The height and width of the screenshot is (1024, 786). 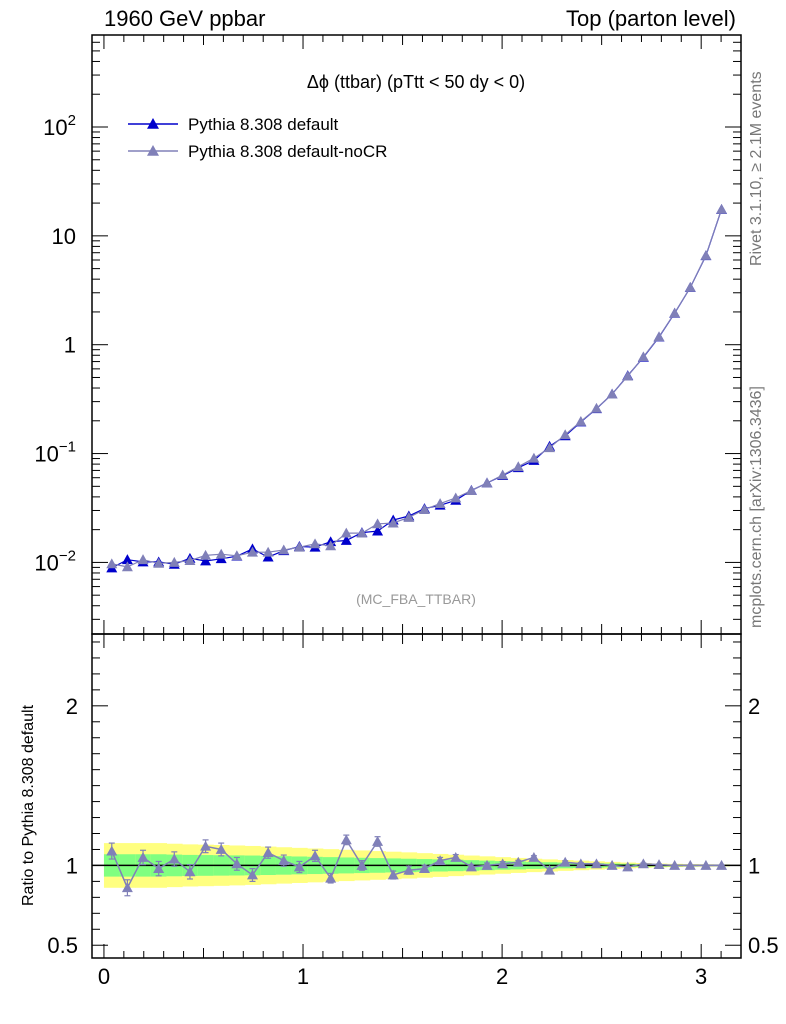 What do you see at coordinates (287, 151) in the screenshot?
I see `legend-label: Pythia 8.308 default-noCR` at bounding box center [287, 151].